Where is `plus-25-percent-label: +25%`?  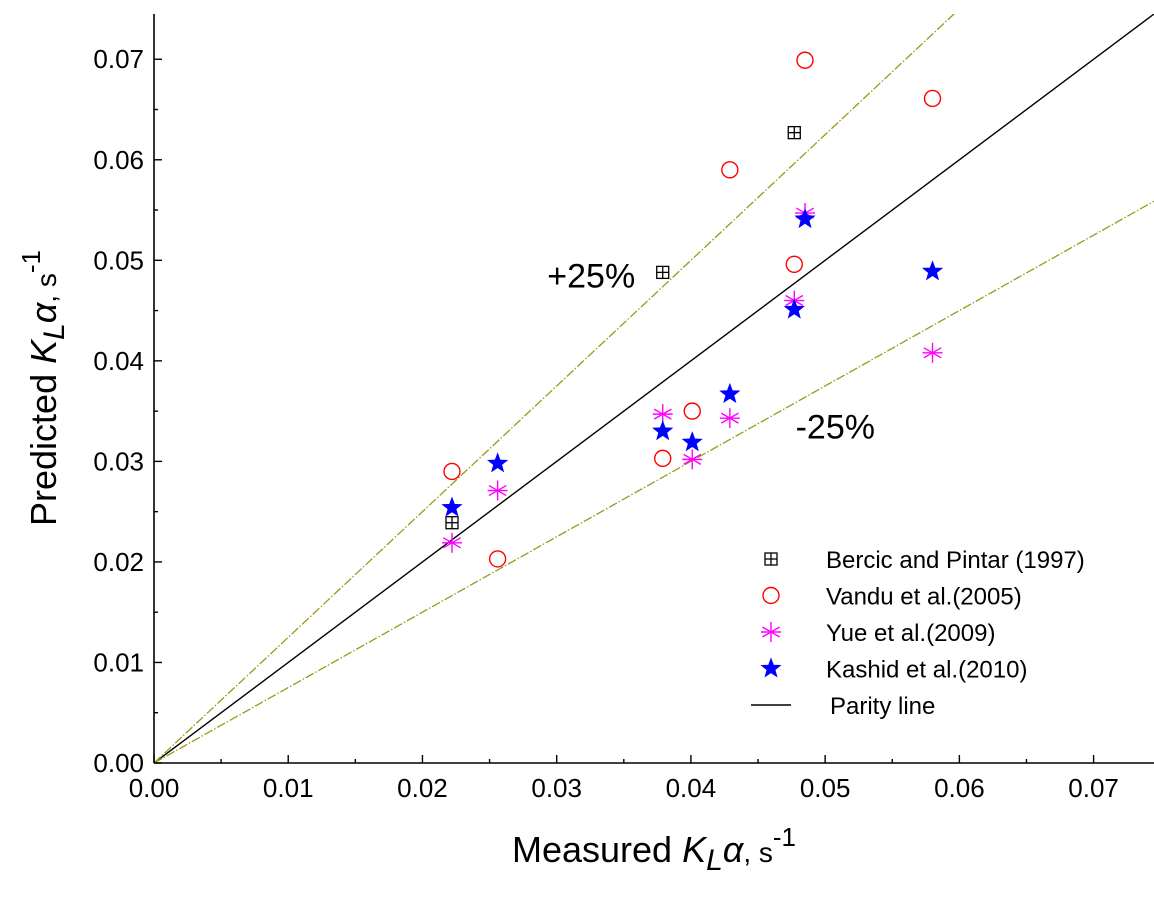 plus-25-percent-label: +25% is located at coordinates (591, 276).